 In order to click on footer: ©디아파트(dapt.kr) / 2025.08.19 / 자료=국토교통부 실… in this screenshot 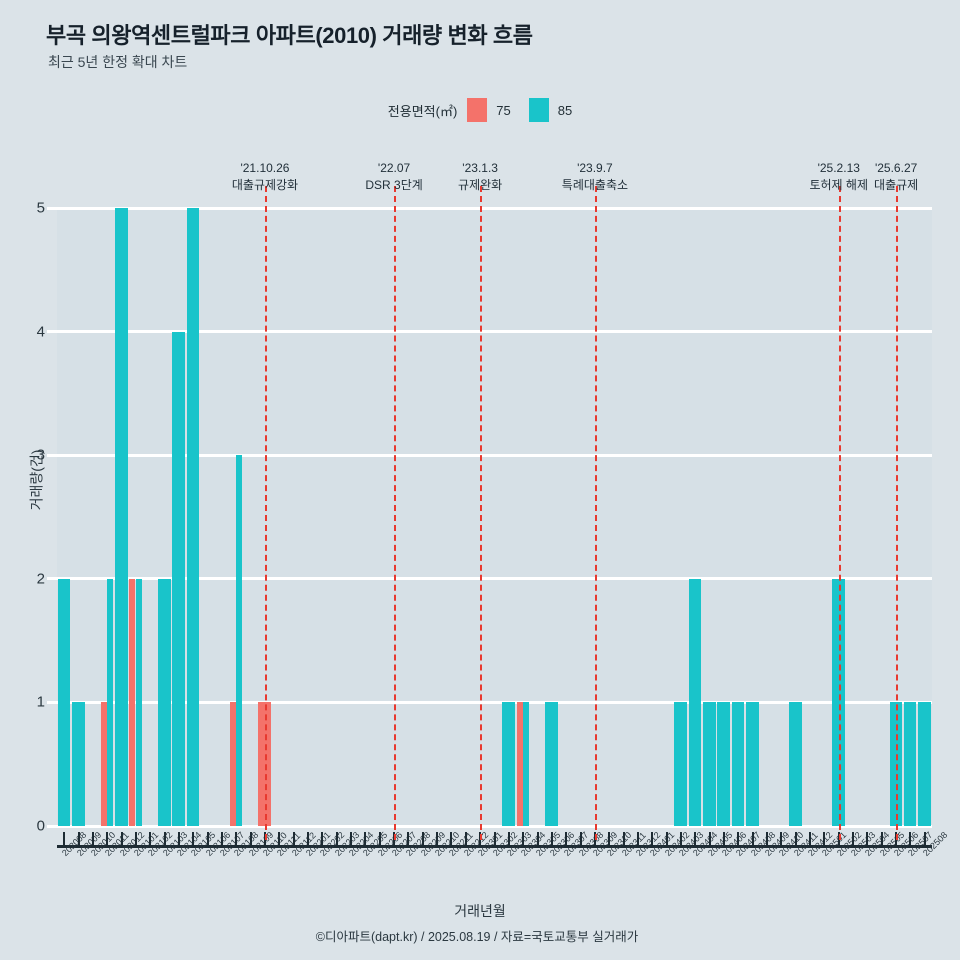, I will do `click(480, 935)`.